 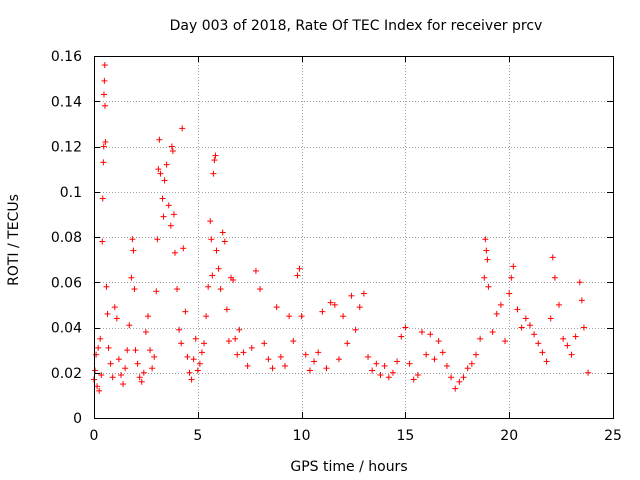 What do you see at coordinates (197, 436) in the screenshot?
I see `x-tick-label: 5` at bounding box center [197, 436].